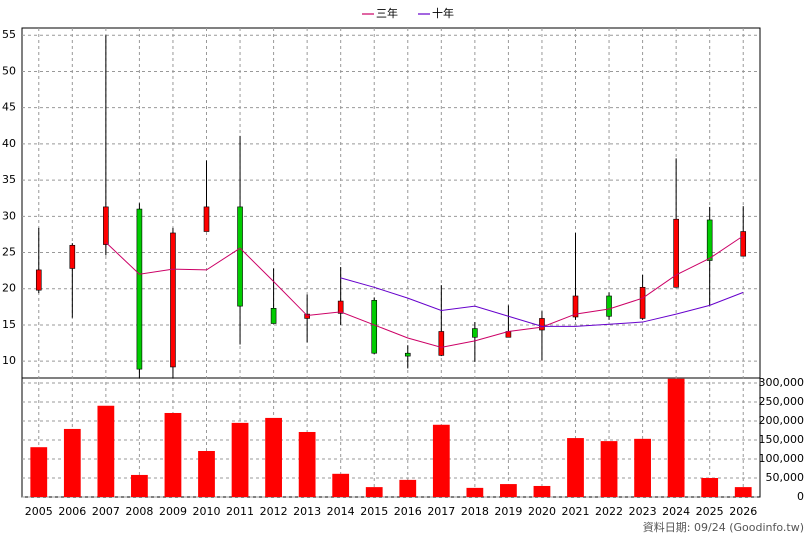  What do you see at coordinates (475, 511) in the screenshot?
I see `x-tick-label: 2018` at bounding box center [475, 511].